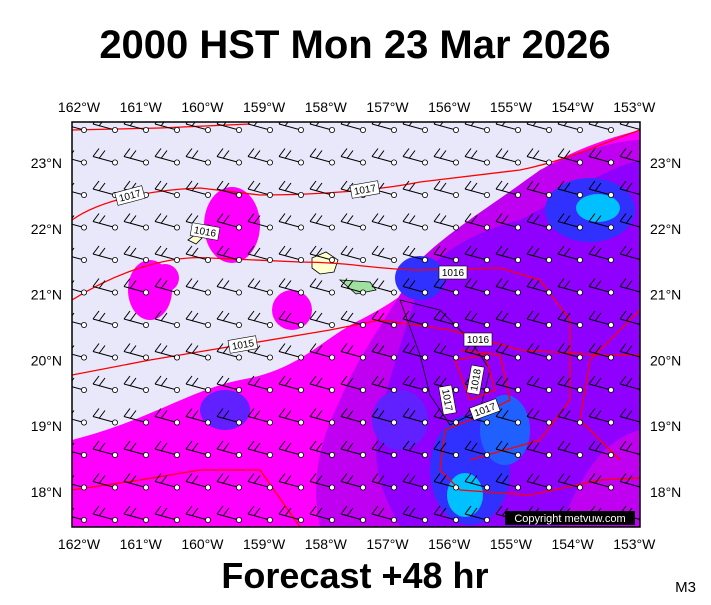  What do you see at coordinates (478, 339) in the screenshot?
I see `isobar-label-bg` at bounding box center [478, 339].